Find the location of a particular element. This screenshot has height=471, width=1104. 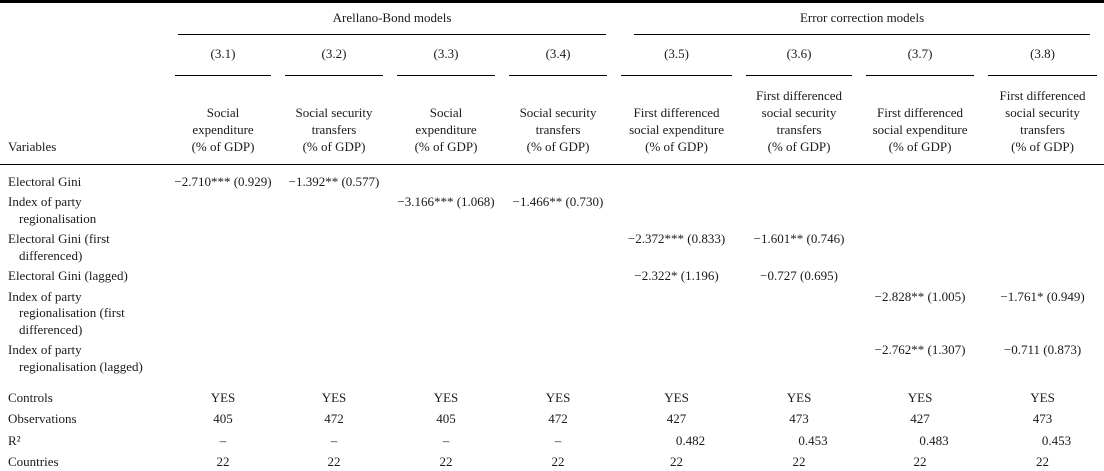

table-cell: 0.453 is located at coordinates (813, 440).